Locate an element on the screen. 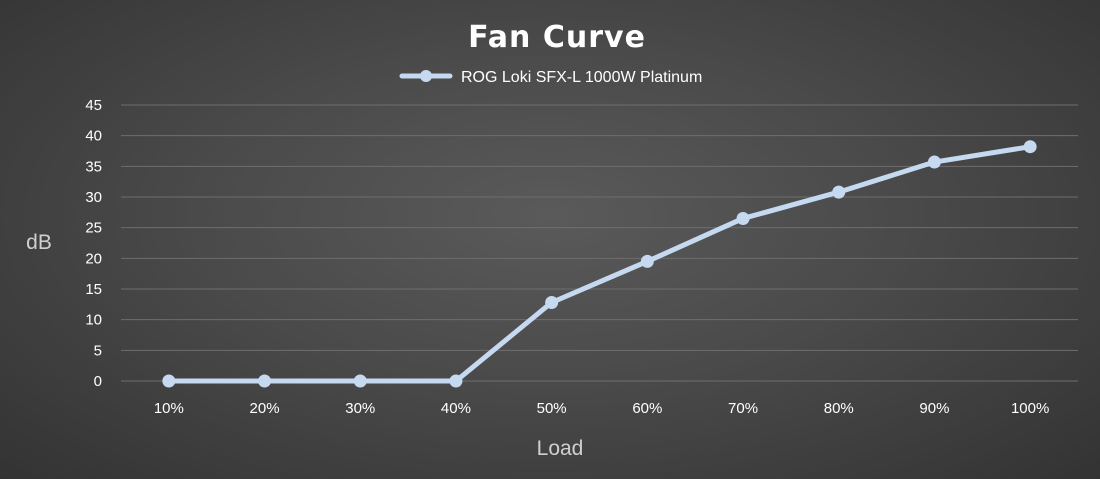  x-tick-label: 90% is located at coordinates (934, 408).